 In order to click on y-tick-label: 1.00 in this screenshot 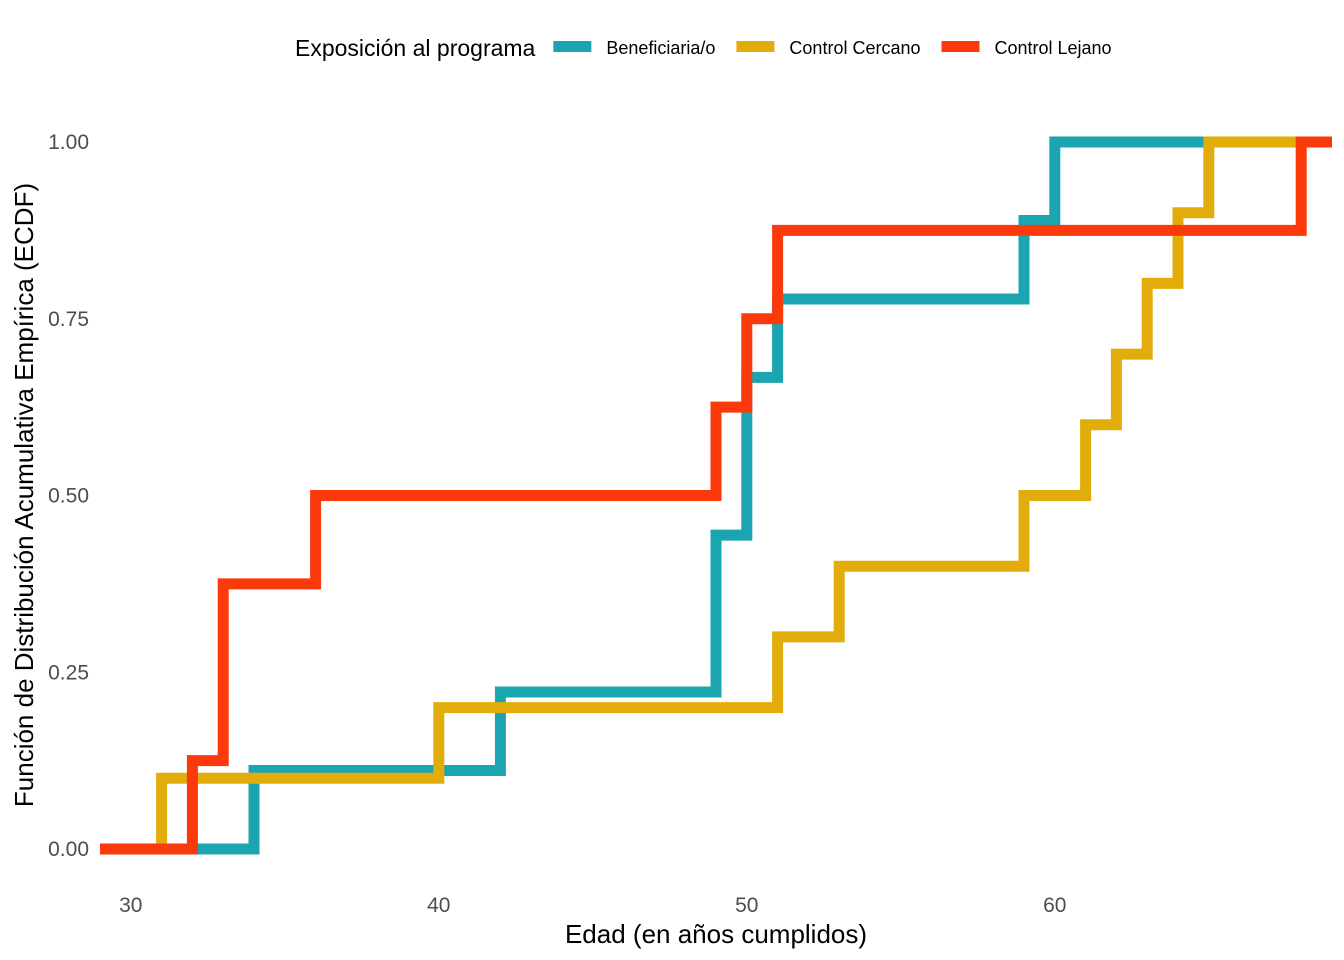, I will do `click(68, 142)`.